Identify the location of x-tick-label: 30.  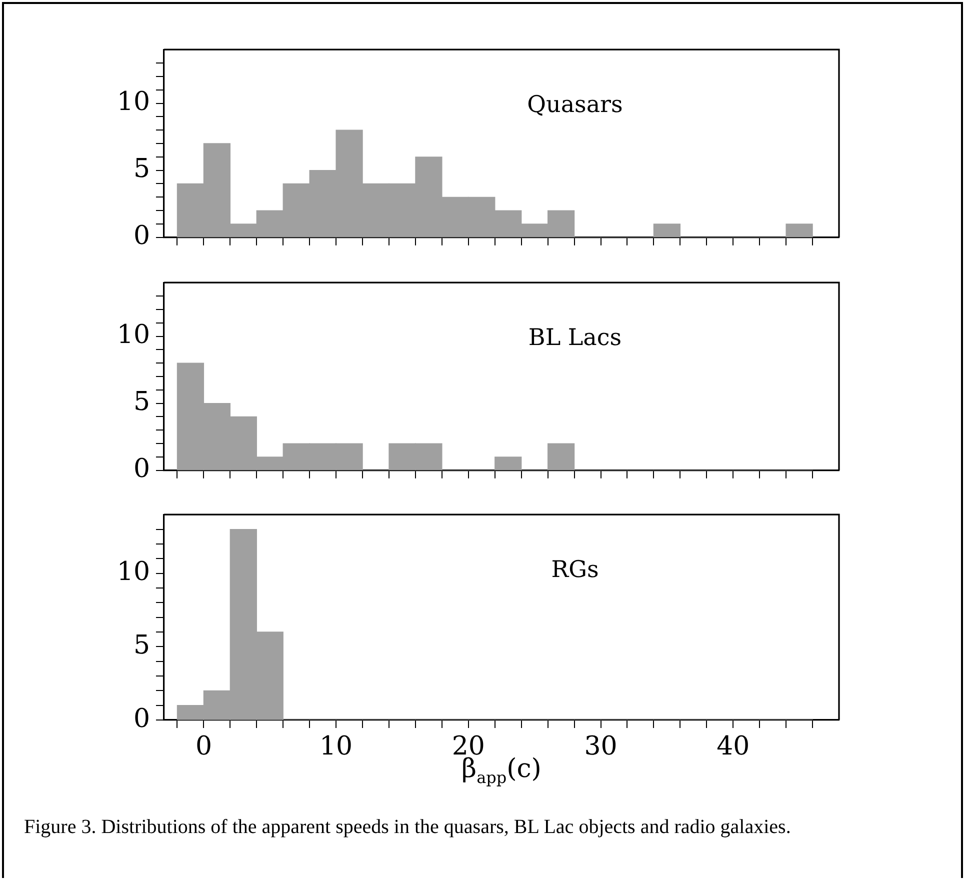
(601, 747).